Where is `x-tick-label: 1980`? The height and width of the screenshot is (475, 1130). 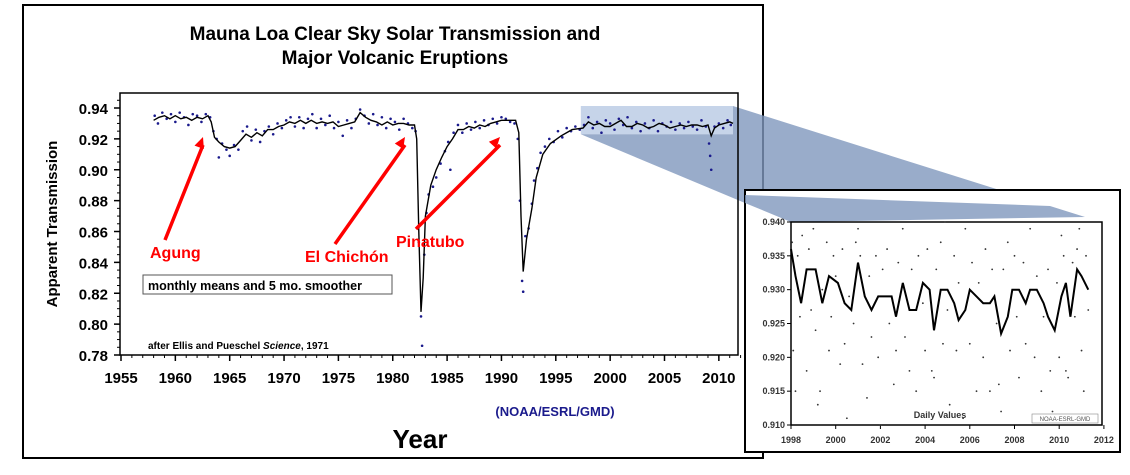
x-tick-label: 1980 is located at coordinates (392, 378).